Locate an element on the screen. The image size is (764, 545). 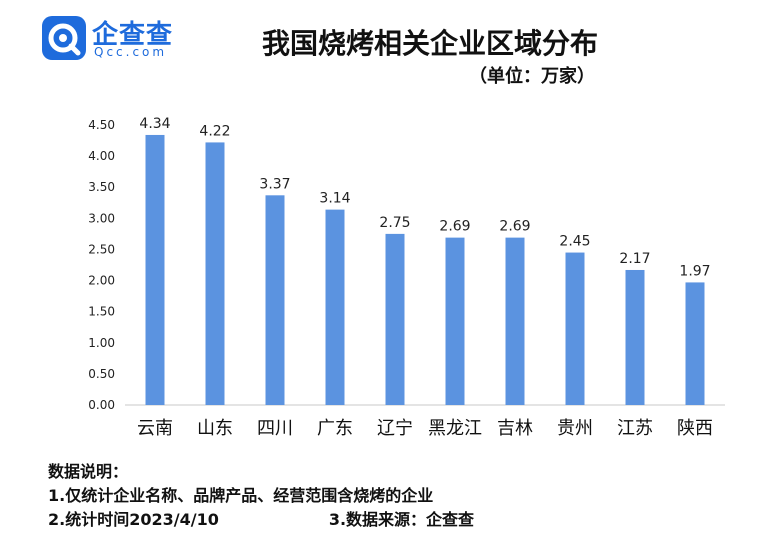
data-label: 2.17 is located at coordinates (634, 259).